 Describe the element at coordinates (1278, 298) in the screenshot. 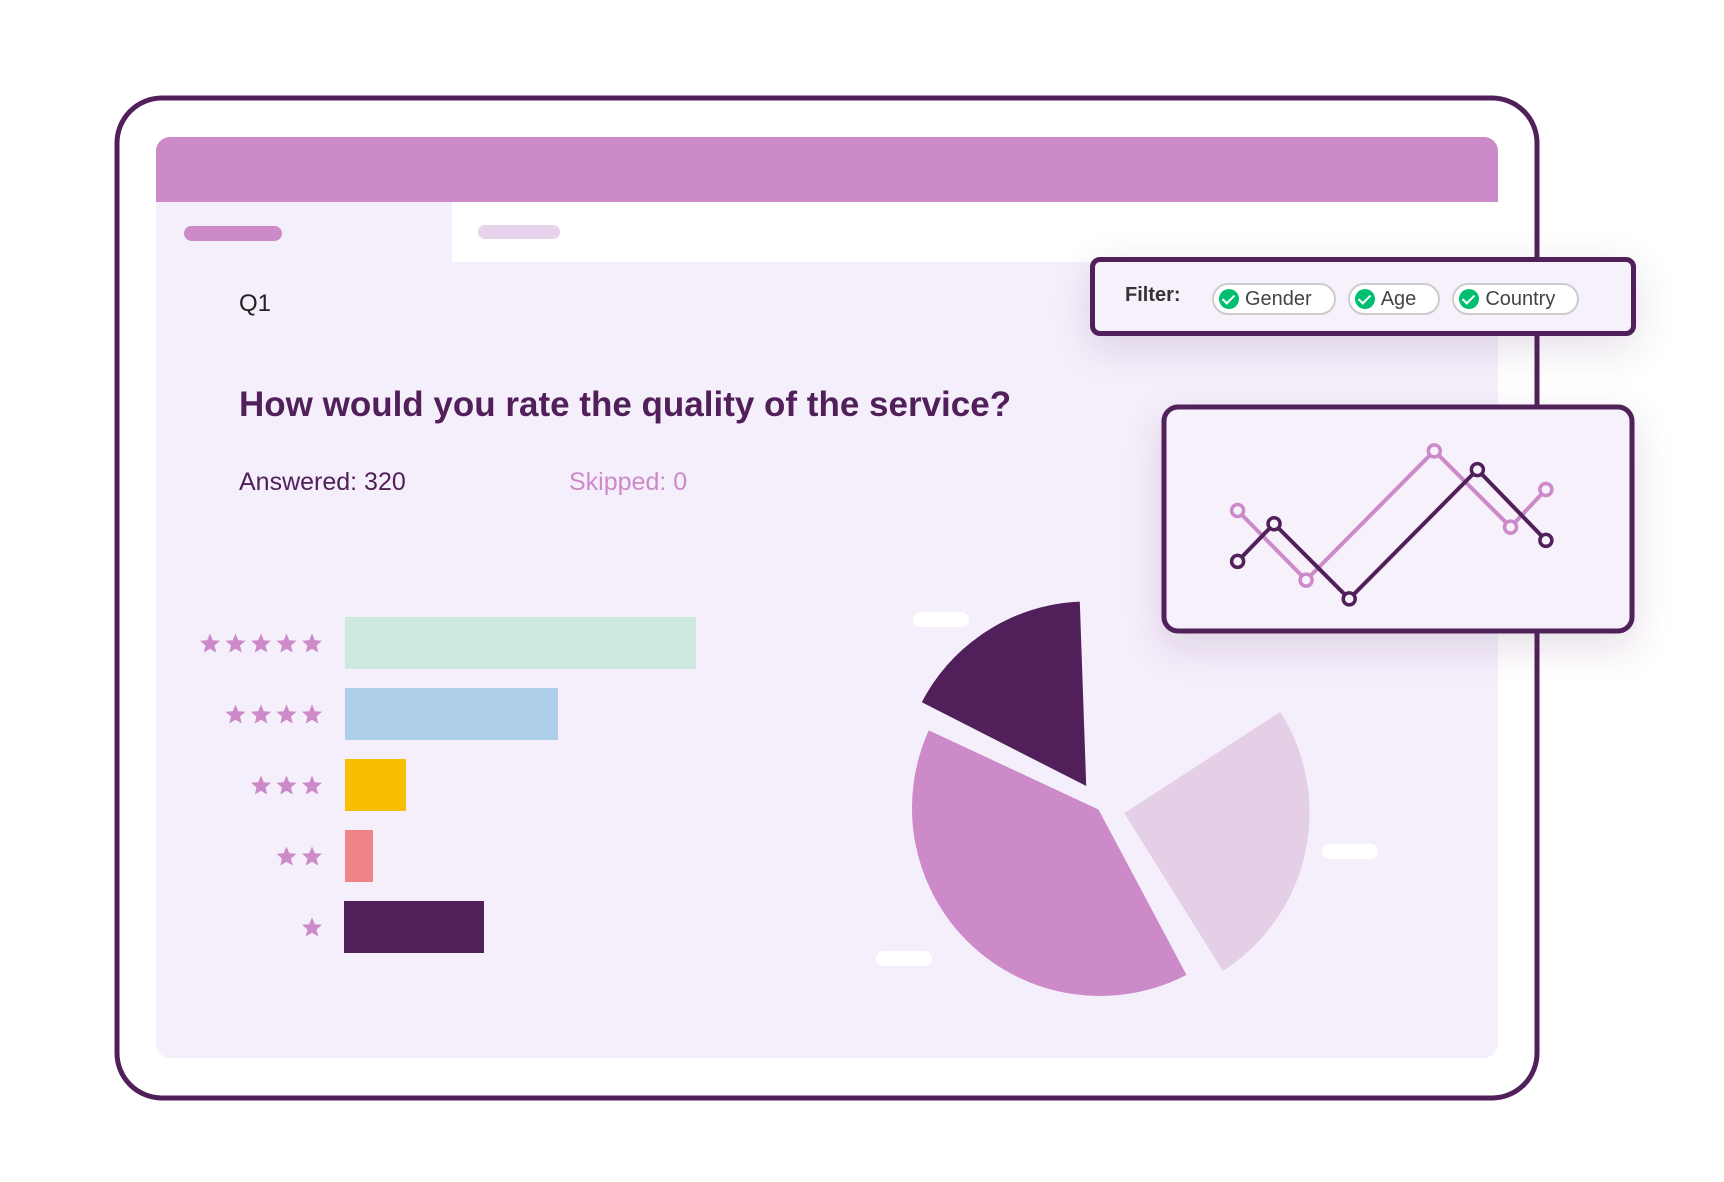

I see `chip-label: Gender` at that location.